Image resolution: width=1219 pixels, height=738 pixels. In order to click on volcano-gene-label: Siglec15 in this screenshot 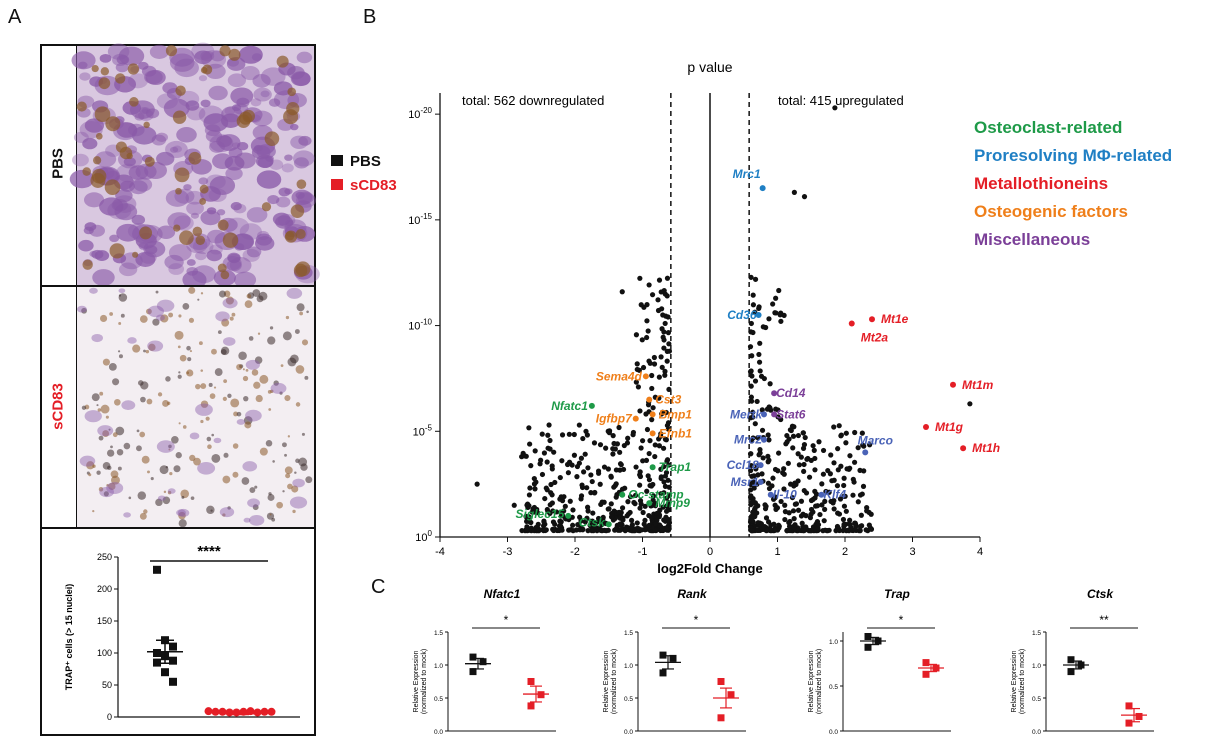, I will do `click(540, 514)`.